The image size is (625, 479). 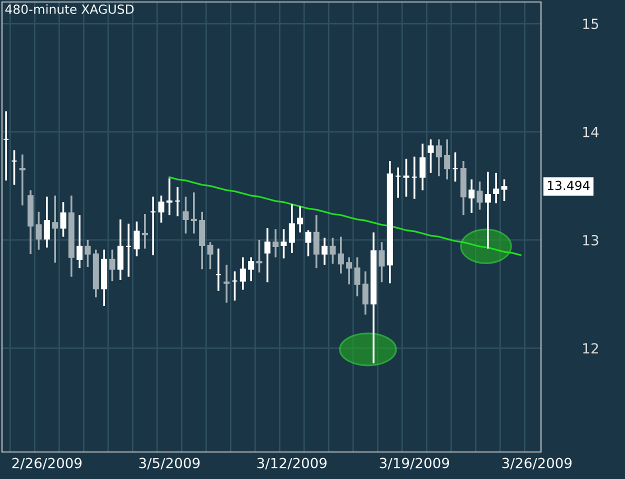 I want to click on x-tick-label: 3/19/2009, so click(x=415, y=464).